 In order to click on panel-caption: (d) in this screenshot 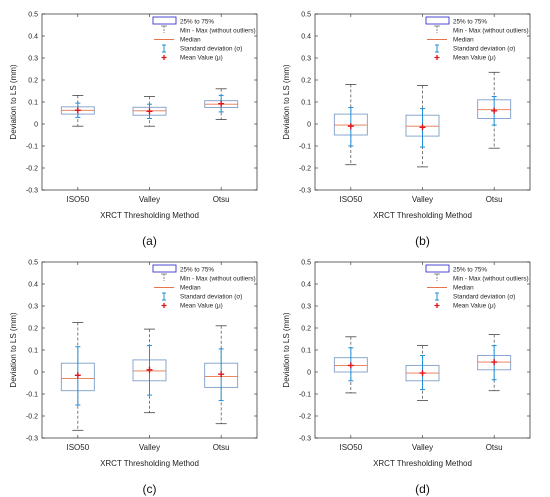, I will do `click(422, 489)`.